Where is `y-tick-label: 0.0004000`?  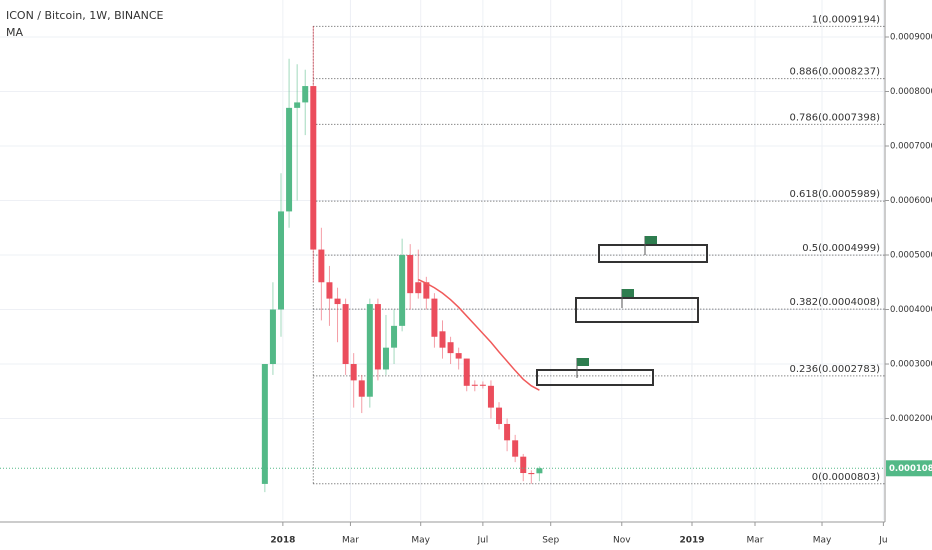 y-tick-label: 0.0004000 is located at coordinates (911, 310).